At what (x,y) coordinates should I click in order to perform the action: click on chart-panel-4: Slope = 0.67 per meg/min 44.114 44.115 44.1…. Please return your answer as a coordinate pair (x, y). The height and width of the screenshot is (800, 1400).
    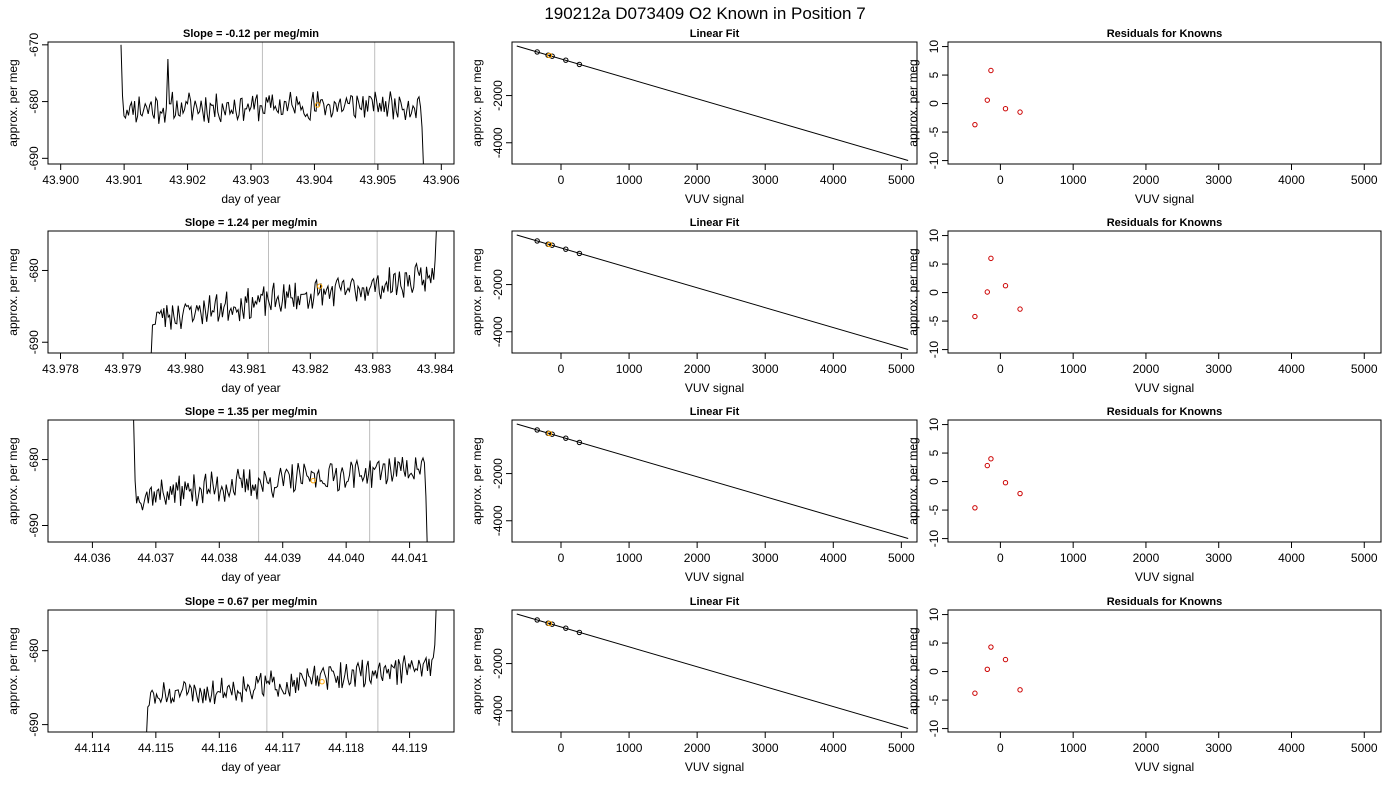
    Looking at the image, I should click on (230, 685).